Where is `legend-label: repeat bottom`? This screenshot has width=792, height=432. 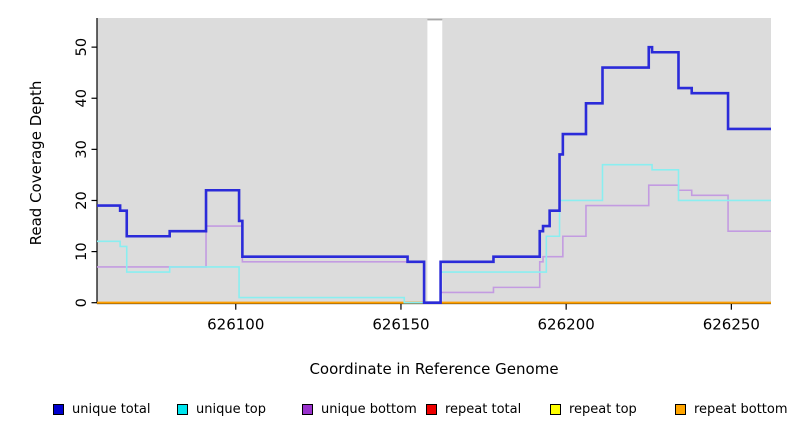 legend-label: repeat bottom is located at coordinates (741, 409).